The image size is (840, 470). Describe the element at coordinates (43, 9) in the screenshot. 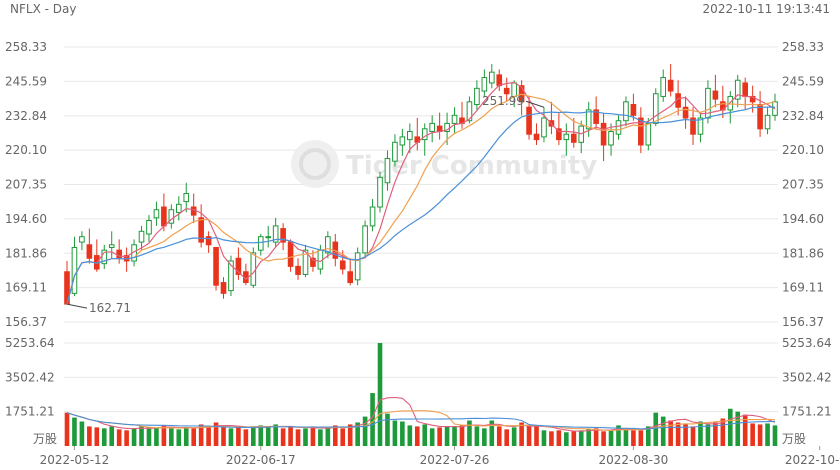

I see `symbol-period-label: NFLX - Day` at that location.